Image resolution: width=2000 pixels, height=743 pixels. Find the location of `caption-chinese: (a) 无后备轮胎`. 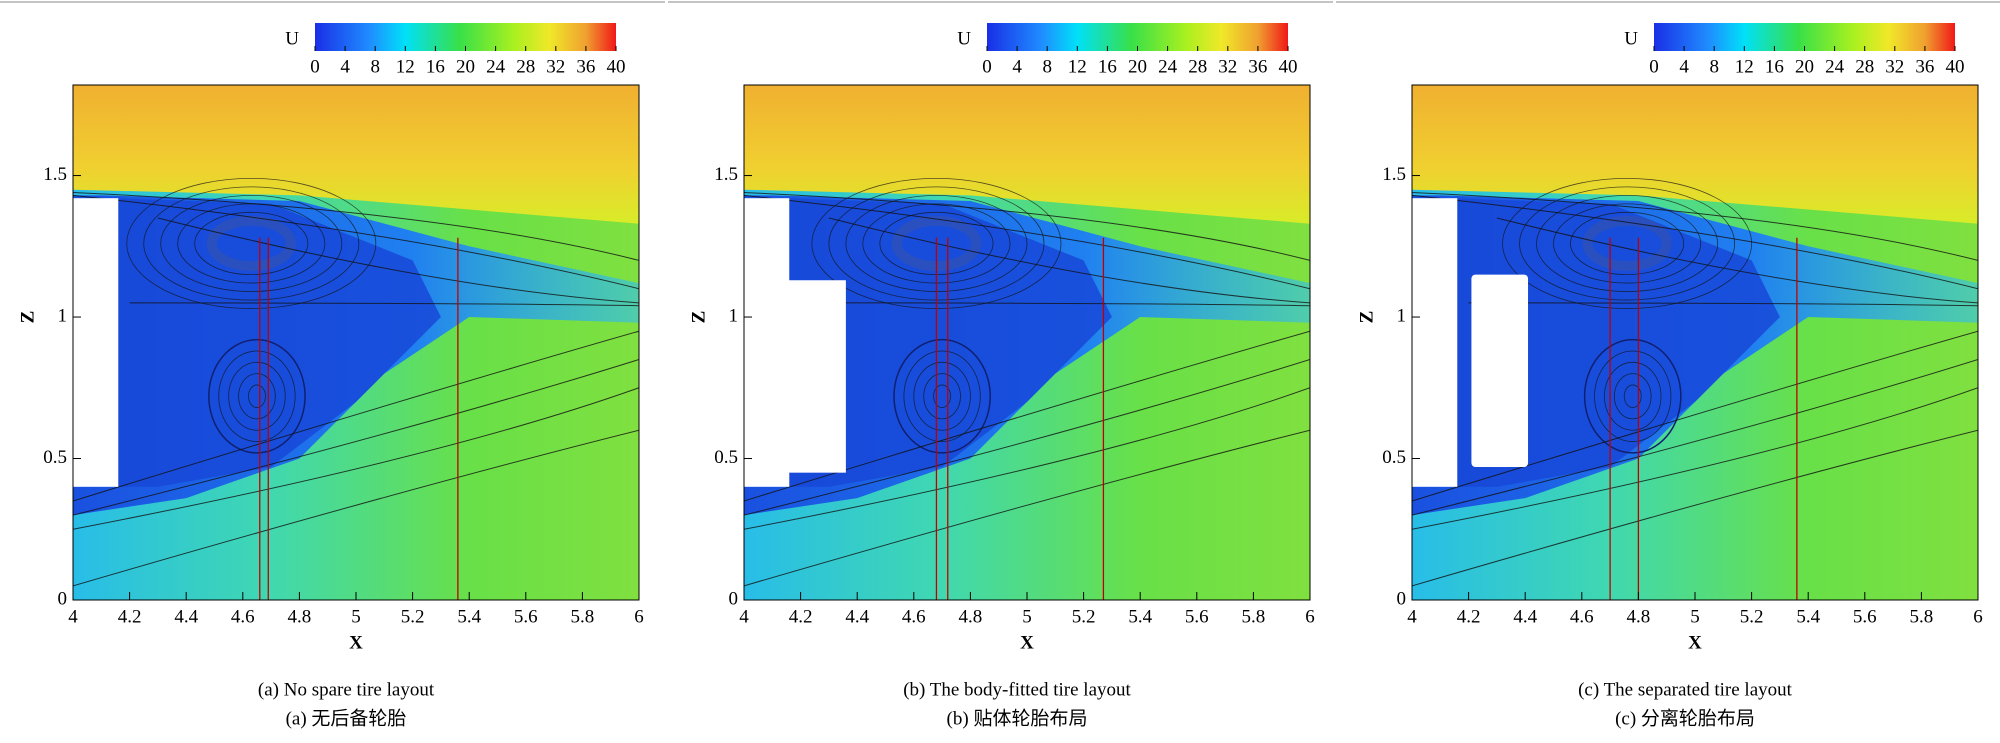

caption-chinese: (a) 无后备轮胎 is located at coordinates (346, 718).